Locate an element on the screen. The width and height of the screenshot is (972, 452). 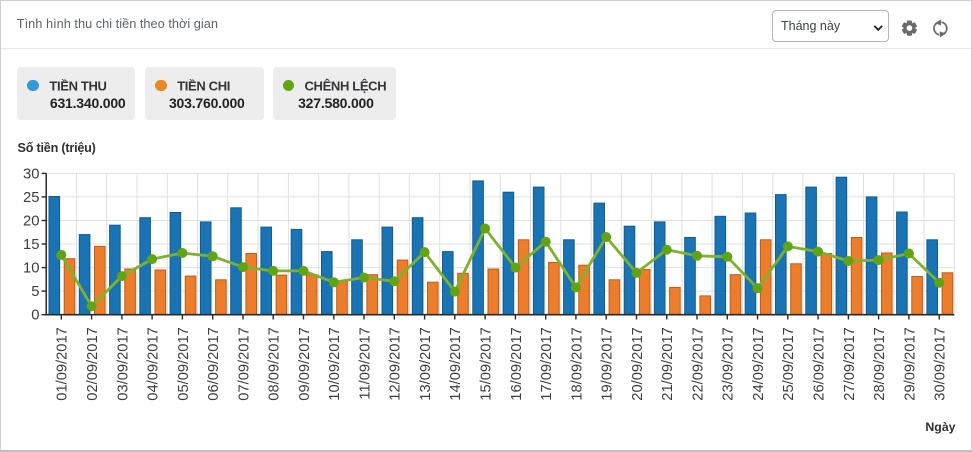
svg-text: 0 is located at coordinates (35, 316).